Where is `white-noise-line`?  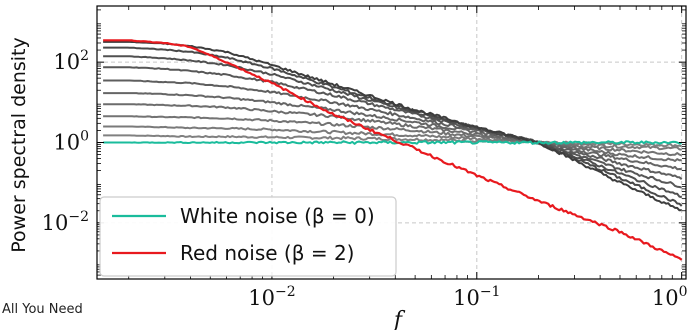 white-noise-line is located at coordinates (392, 142).